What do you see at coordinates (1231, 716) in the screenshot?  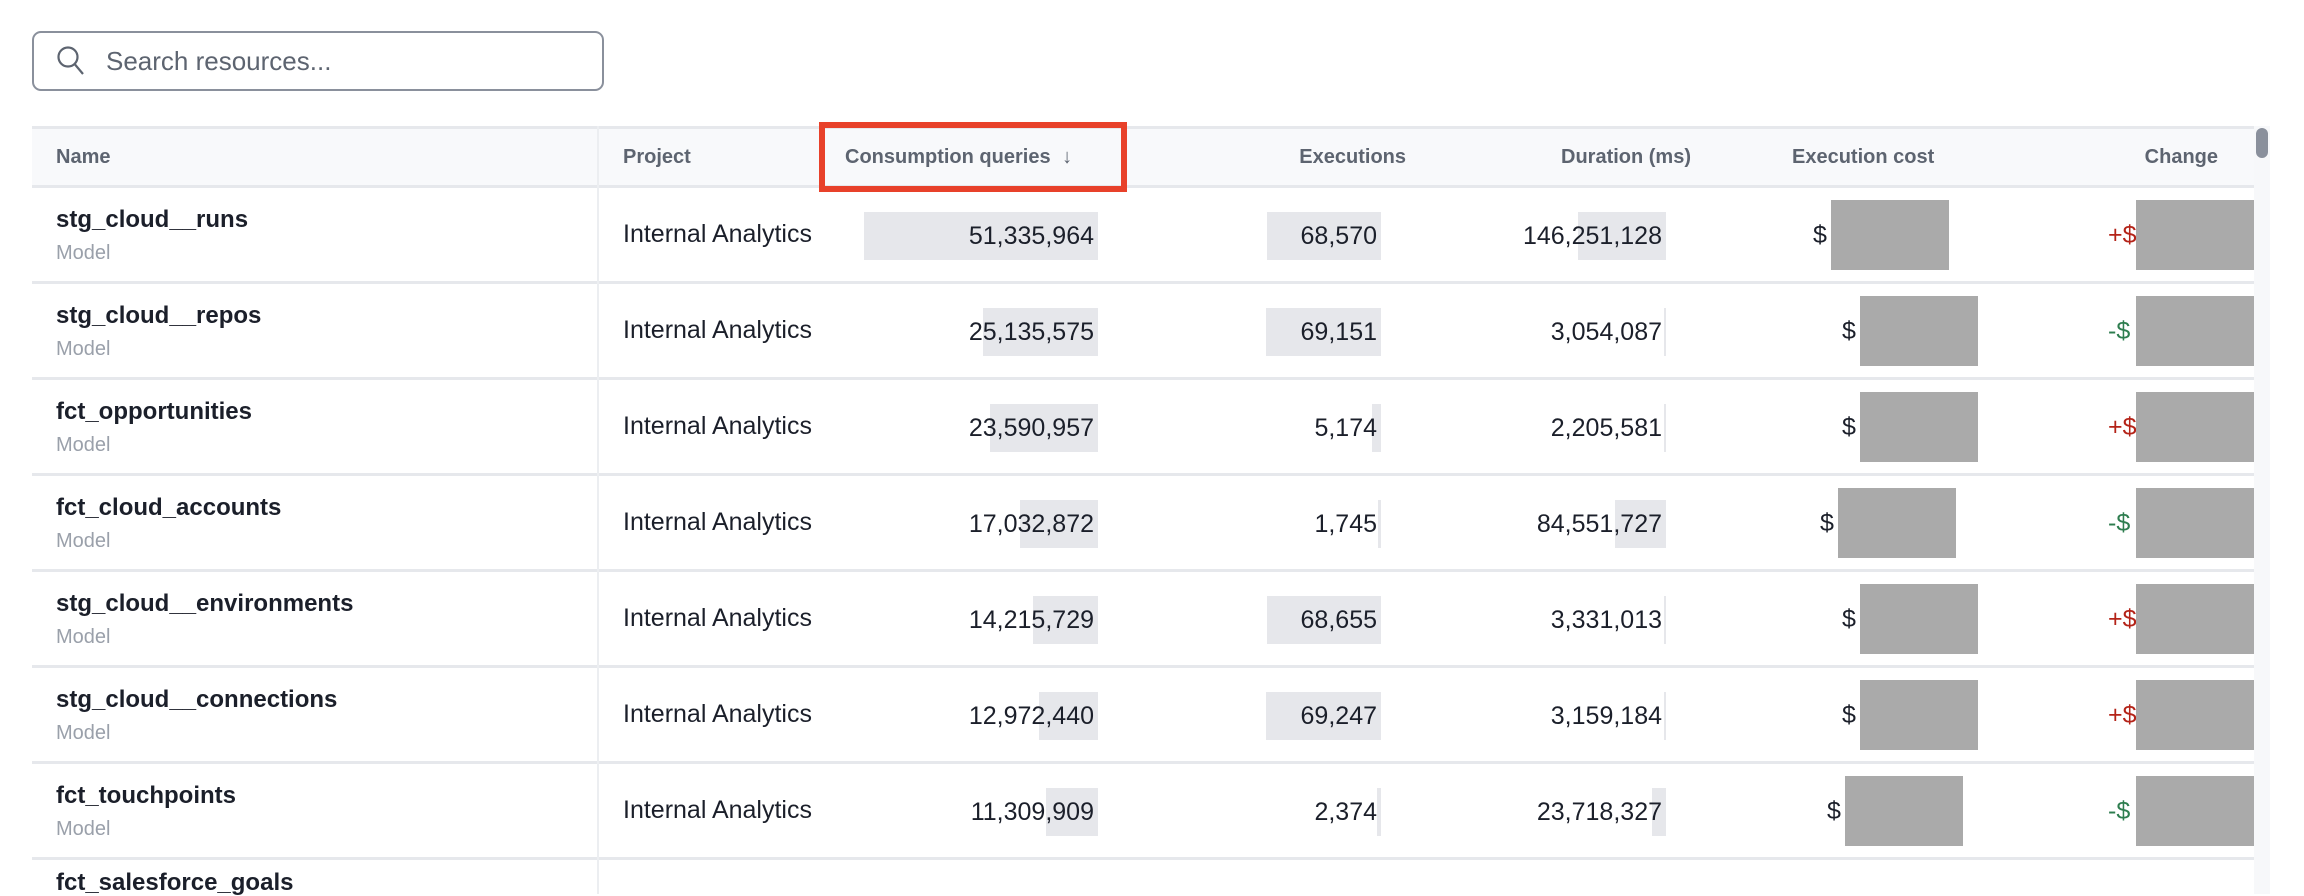 I see `executions-cell: 69,247` at bounding box center [1231, 716].